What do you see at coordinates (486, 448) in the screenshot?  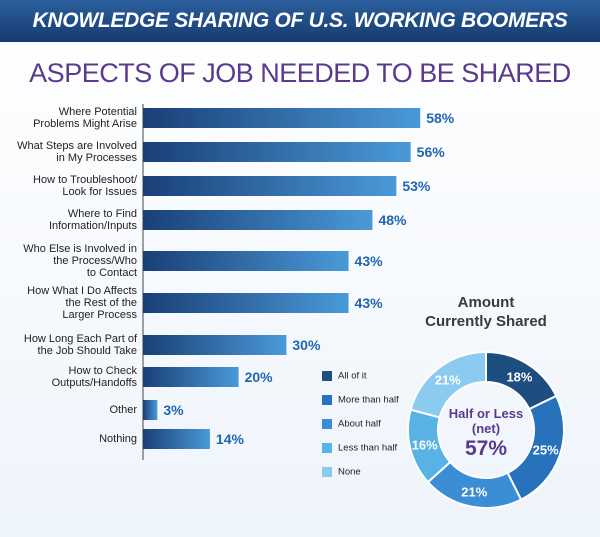 I see `center-value: 57%` at bounding box center [486, 448].